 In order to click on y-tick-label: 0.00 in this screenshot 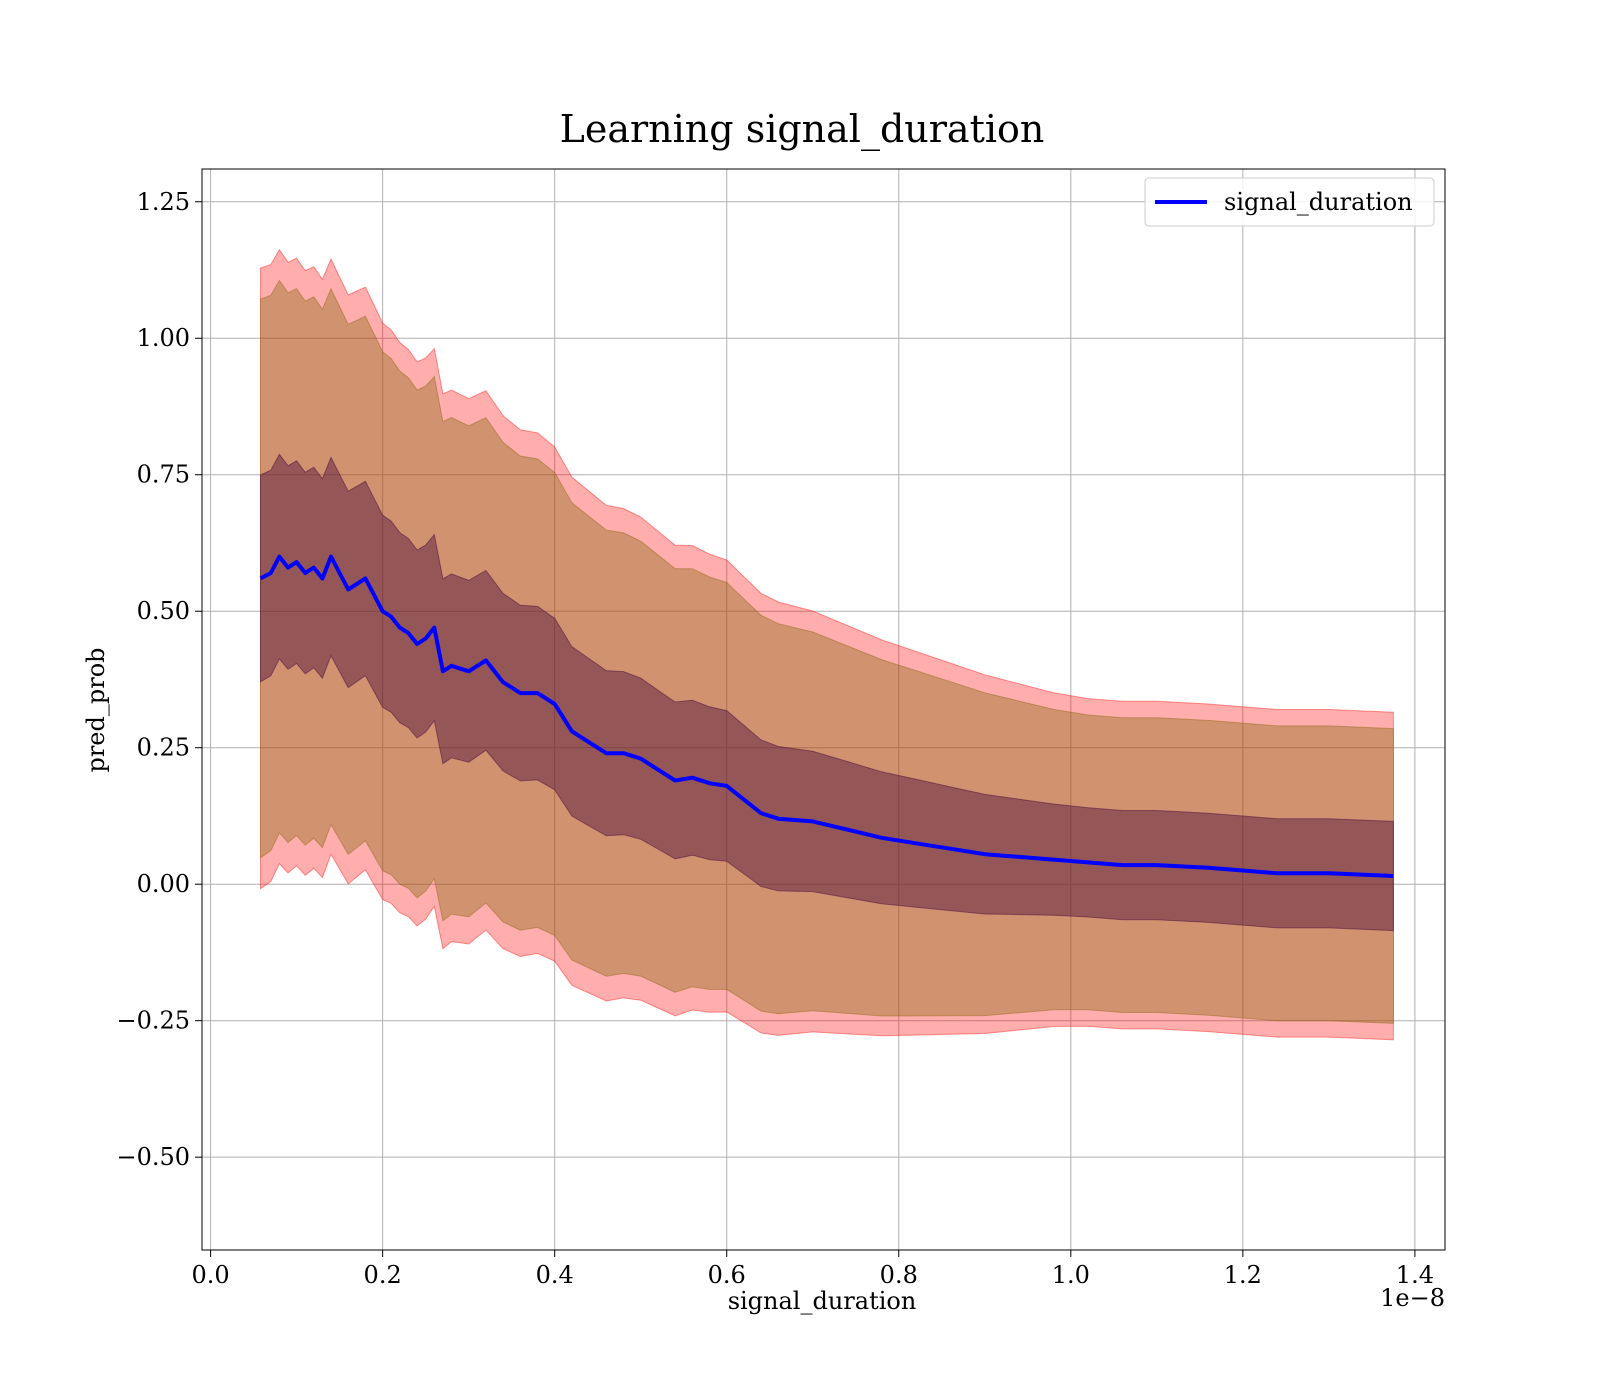, I will do `click(163, 884)`.